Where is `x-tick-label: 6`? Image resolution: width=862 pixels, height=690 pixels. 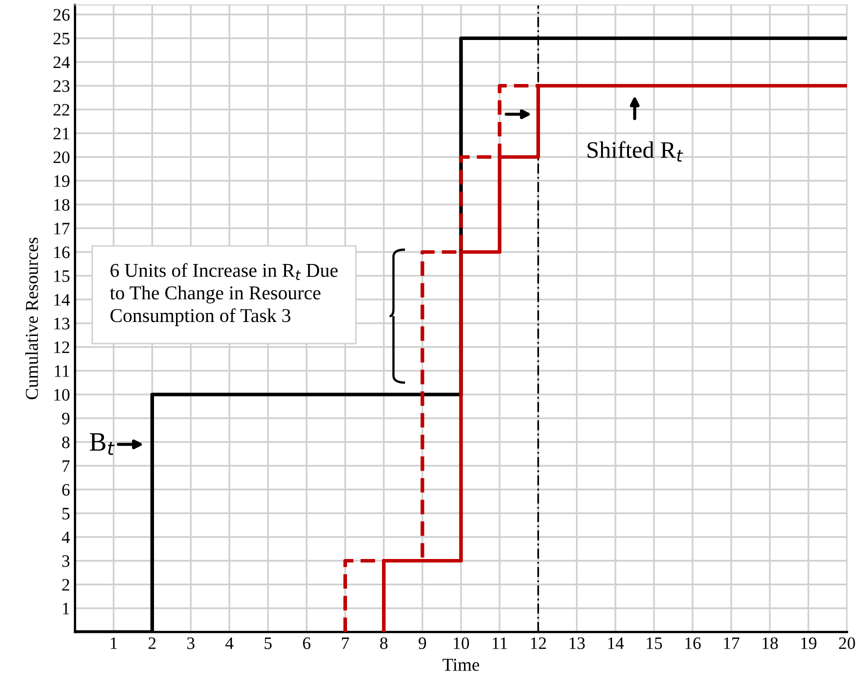
x-tick-label: 6 is located at coordinates (306, 643).